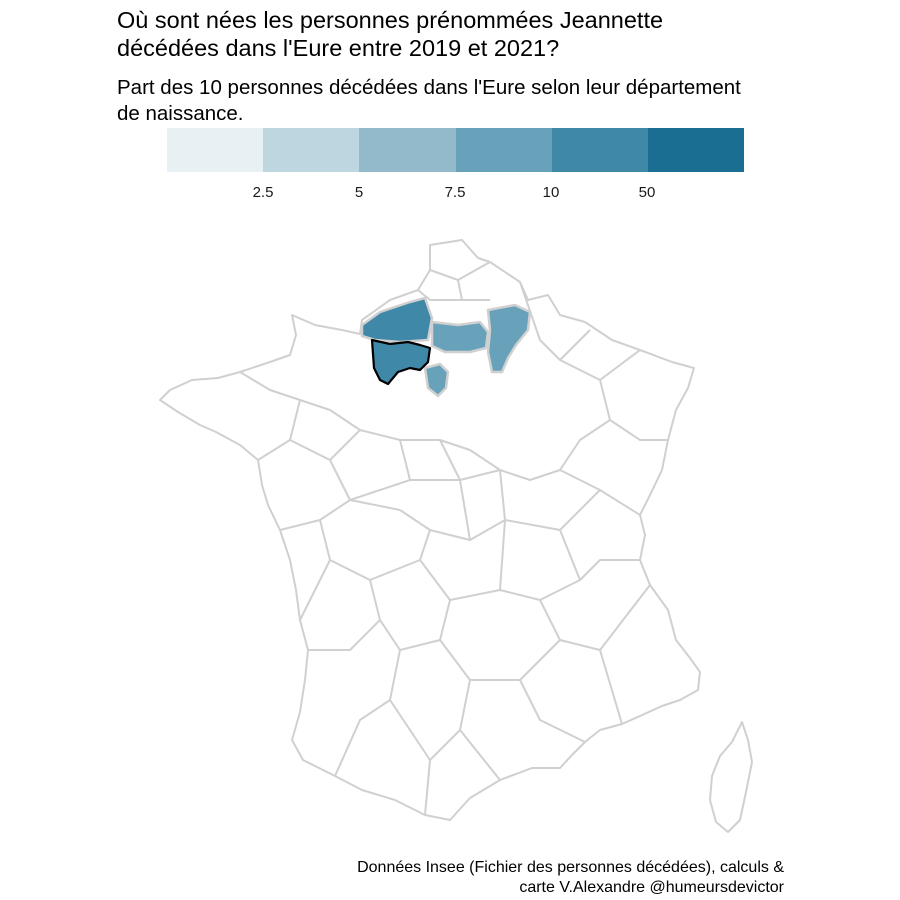 The height and width of the screenshot is (900, 900). What do you see at coordinates (647, 192) in the screenshot?
I see `legend-tick: 50` at bounding box center [647, 192].